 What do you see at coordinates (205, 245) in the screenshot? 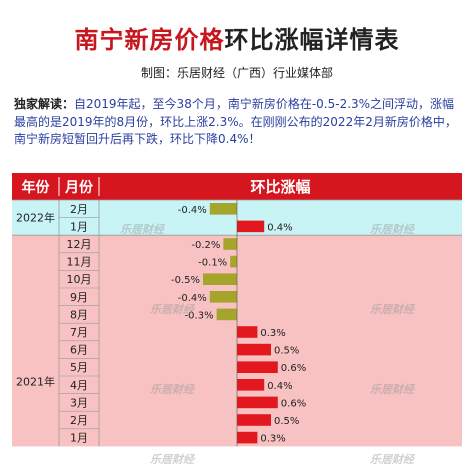
I see `bar-label: -0.2%` at bounding box center [205, 245].